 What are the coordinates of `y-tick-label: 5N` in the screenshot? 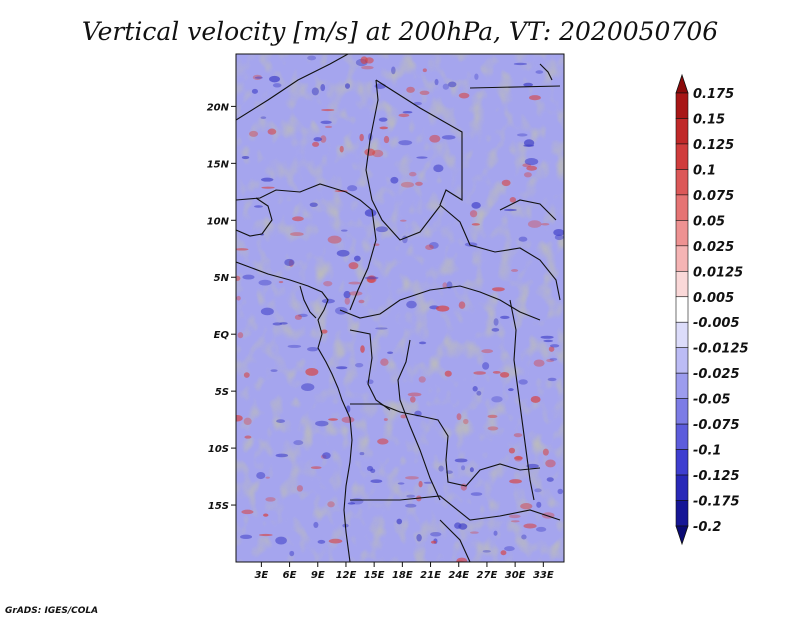 It's located at (222, 278).